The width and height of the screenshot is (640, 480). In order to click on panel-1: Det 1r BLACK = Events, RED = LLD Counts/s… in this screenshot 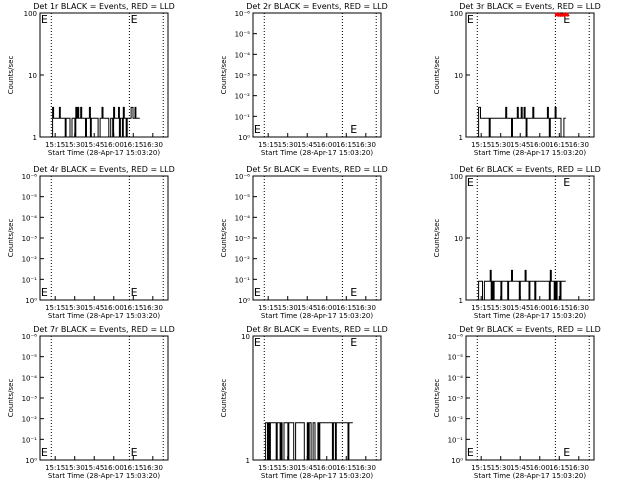, I will do `click(91, 79)`.